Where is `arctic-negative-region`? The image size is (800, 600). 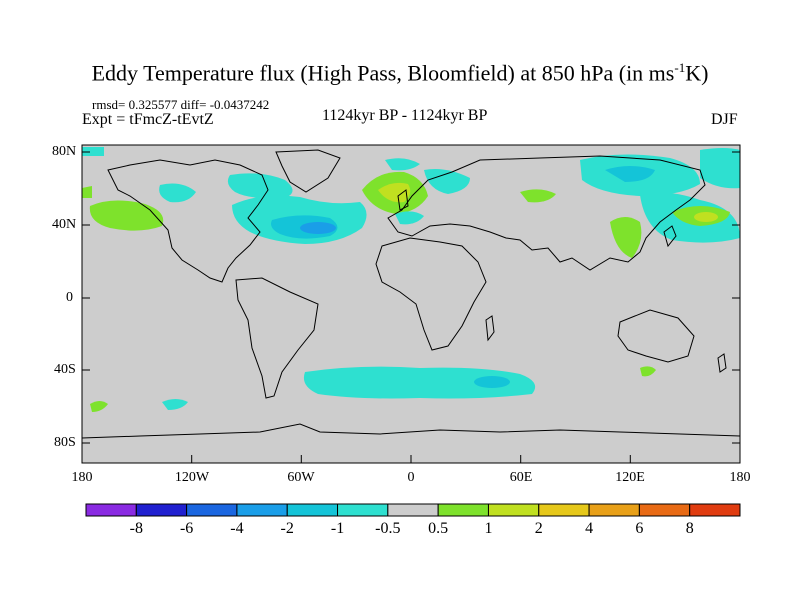 arctic-negative-region is located at coordinates (402, 164).